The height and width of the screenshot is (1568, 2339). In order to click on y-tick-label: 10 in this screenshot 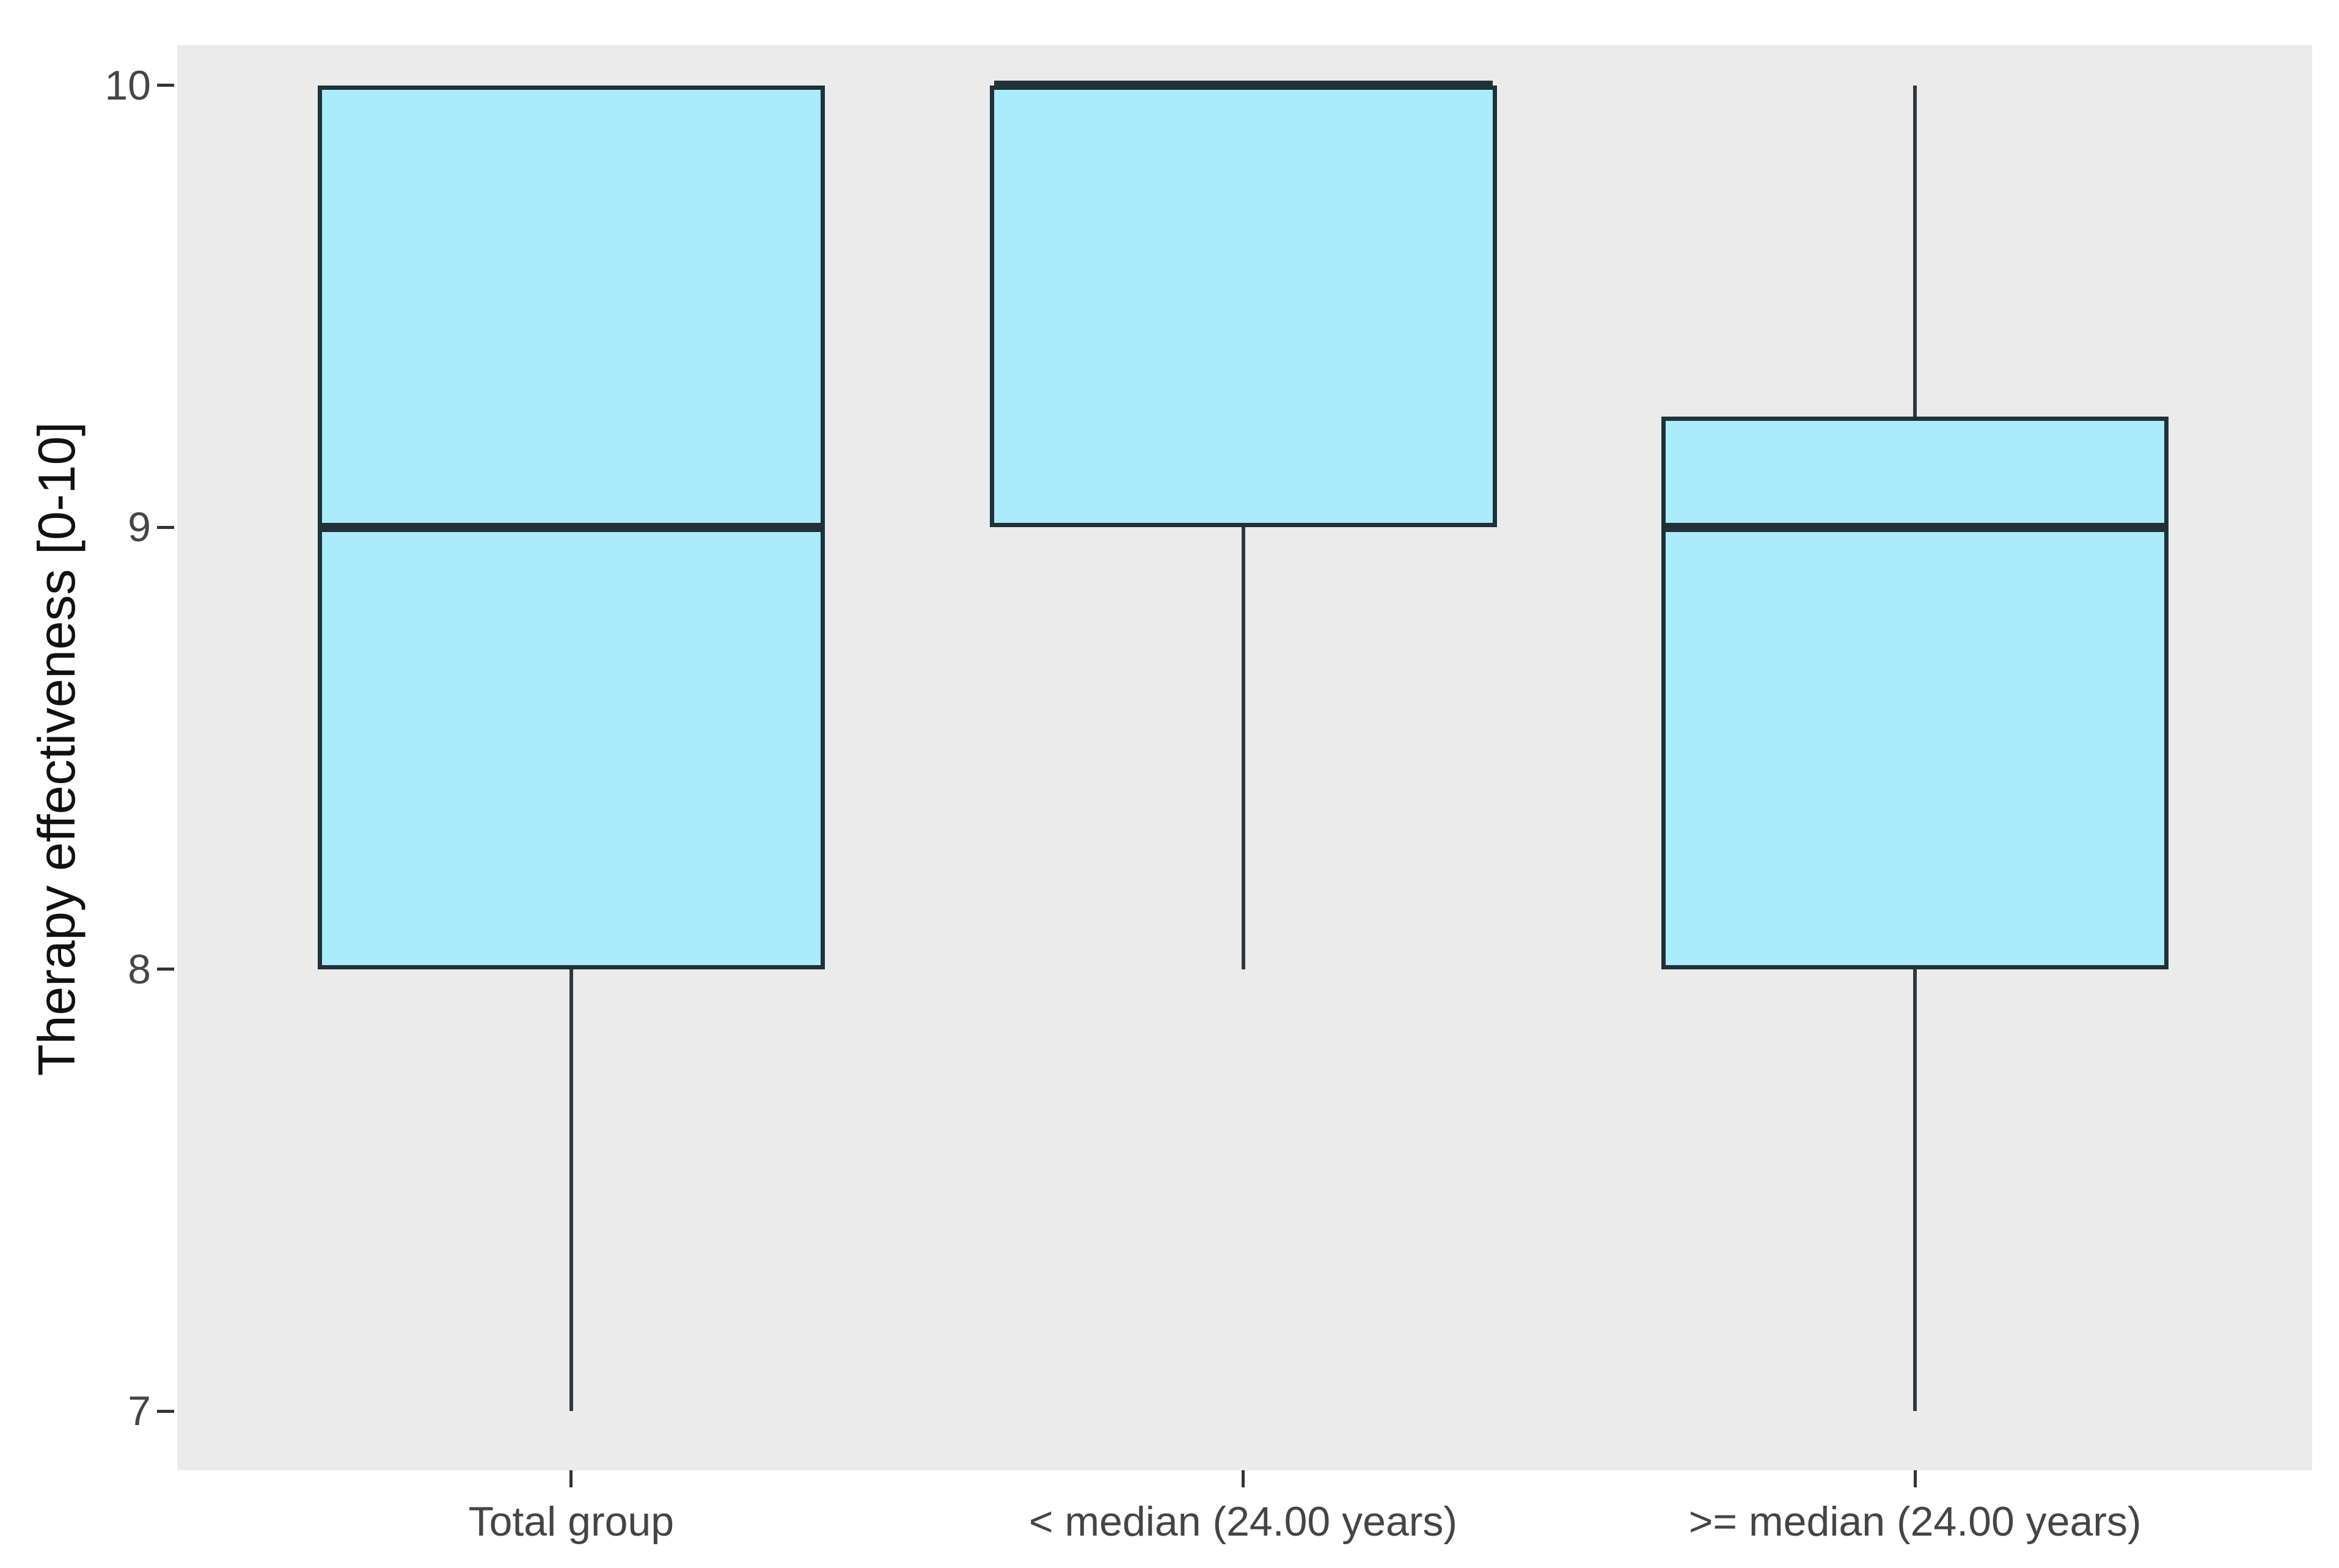, I will do `click(127, 85)`.